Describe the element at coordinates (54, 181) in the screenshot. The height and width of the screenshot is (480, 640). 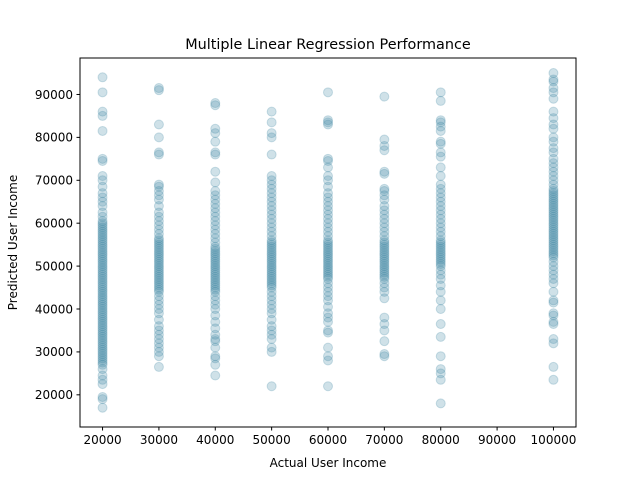
I see `y-tick-label: 70000` at that location.